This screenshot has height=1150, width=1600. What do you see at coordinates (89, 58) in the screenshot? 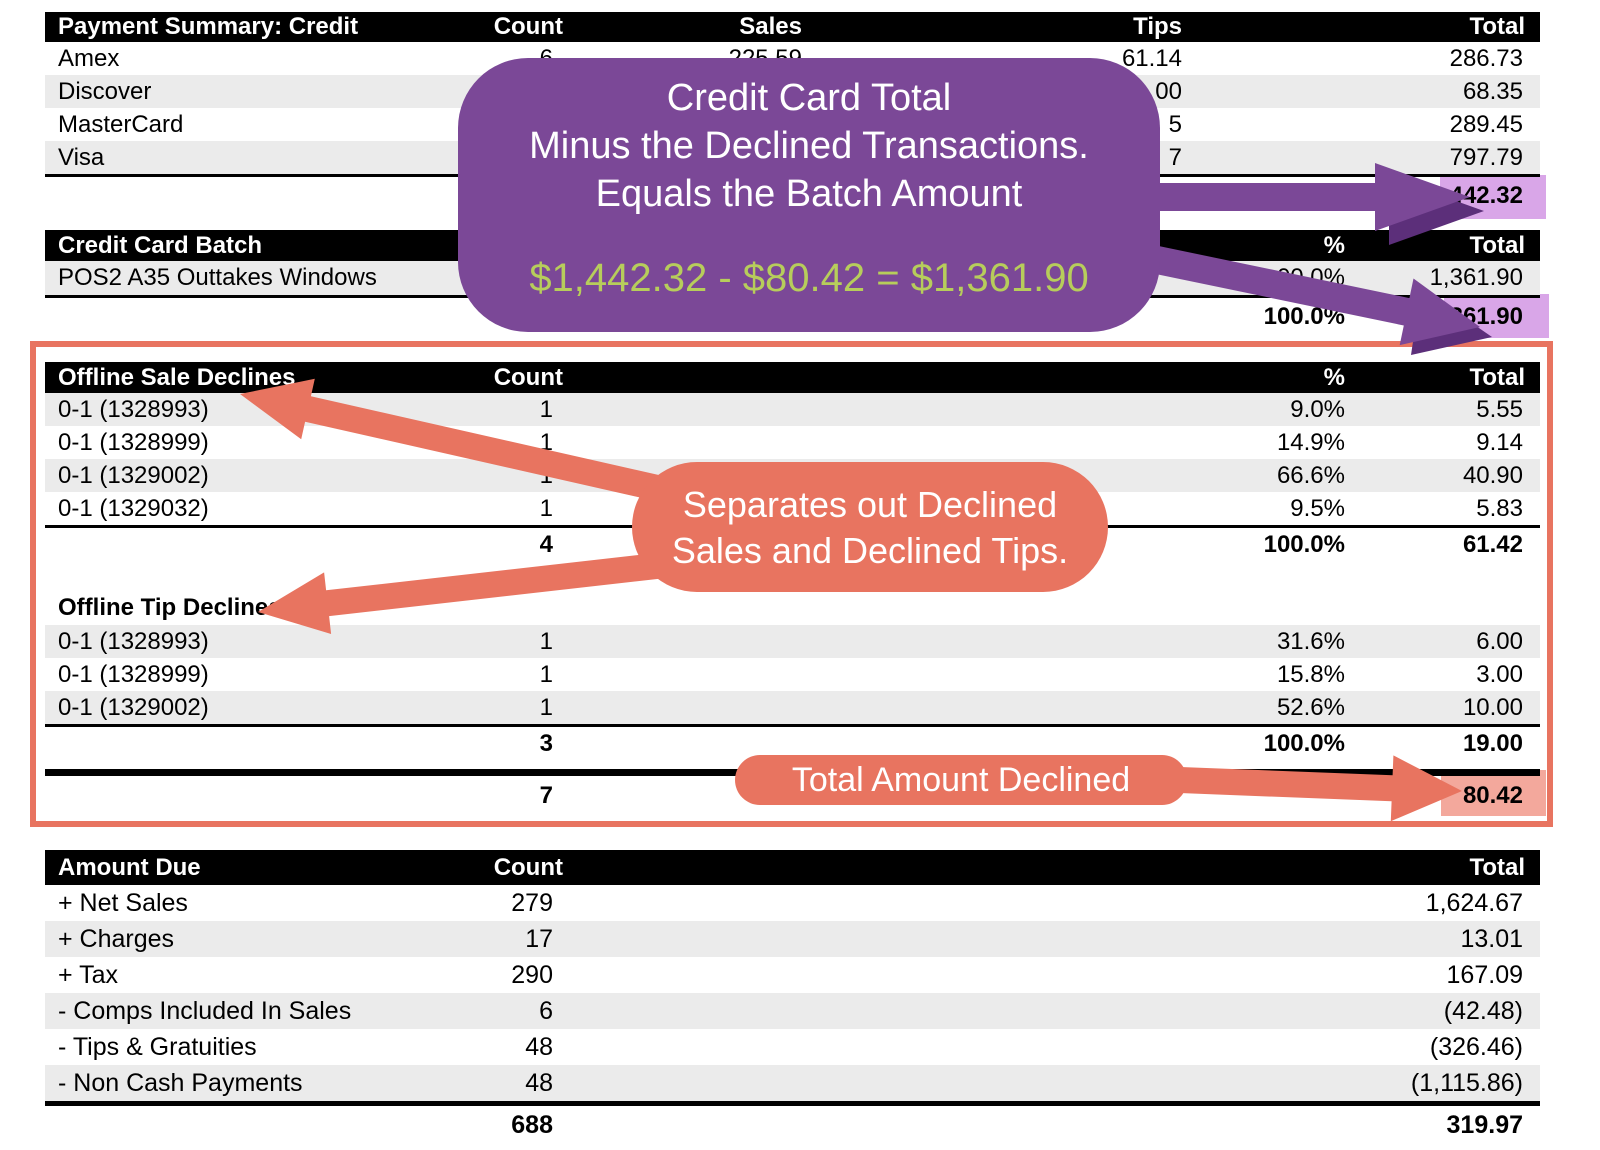
I see `cell-label: Amex` at bounding box center [89, 58].